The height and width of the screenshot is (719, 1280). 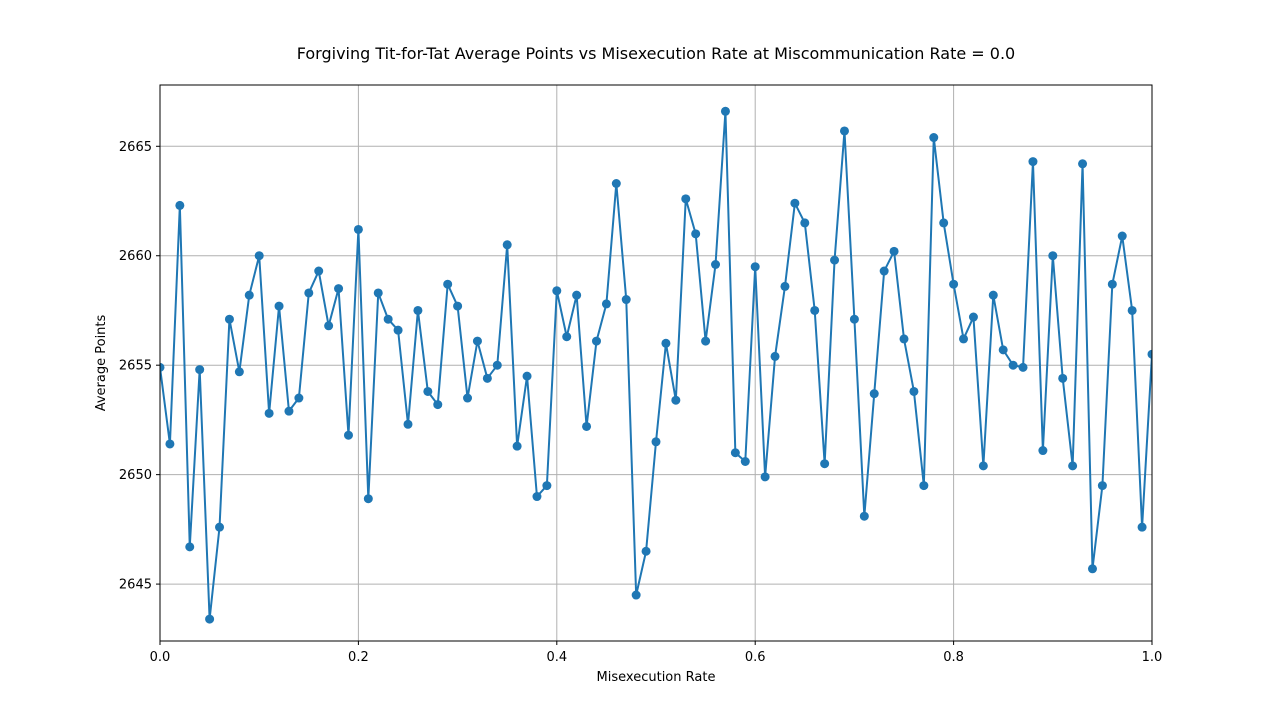 I want to click on y-tick-label: 2660, so click(x=135, y=256).